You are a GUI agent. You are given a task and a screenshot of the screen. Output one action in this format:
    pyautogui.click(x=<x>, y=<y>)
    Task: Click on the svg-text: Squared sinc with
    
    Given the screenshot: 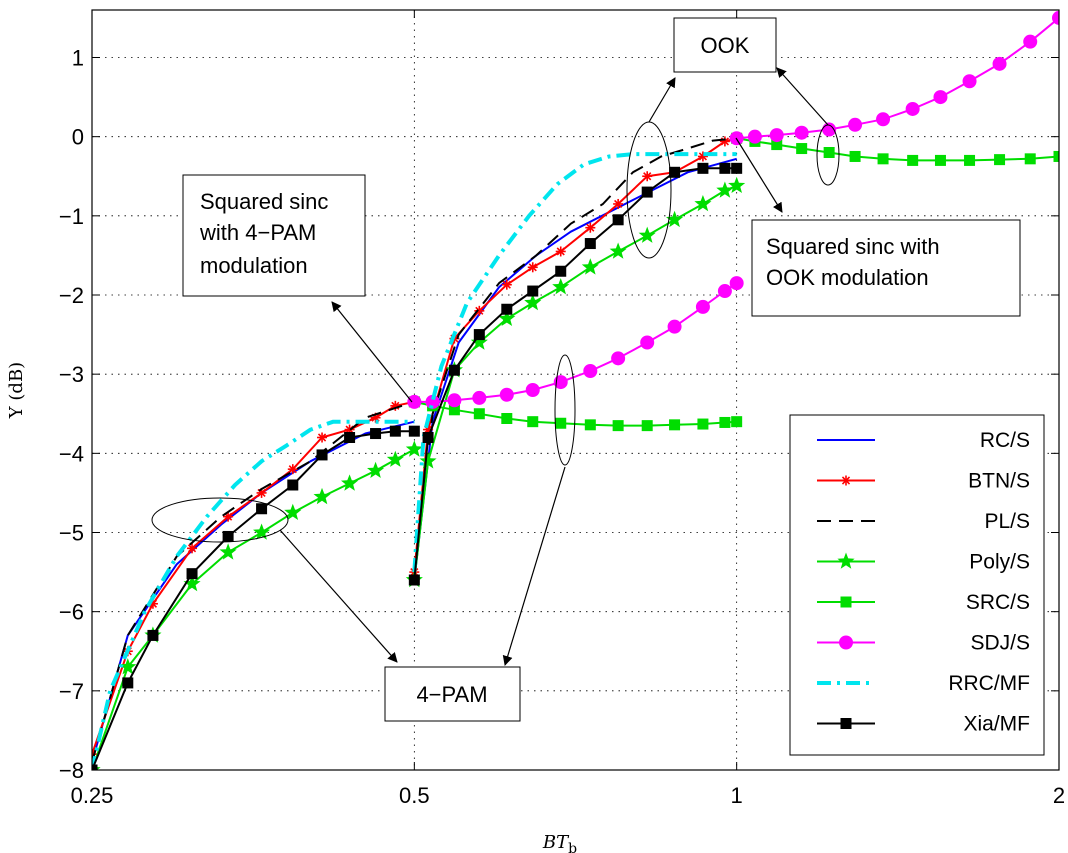 What is the action you would take?
    pyautogui.click(x=853, y=246)
    